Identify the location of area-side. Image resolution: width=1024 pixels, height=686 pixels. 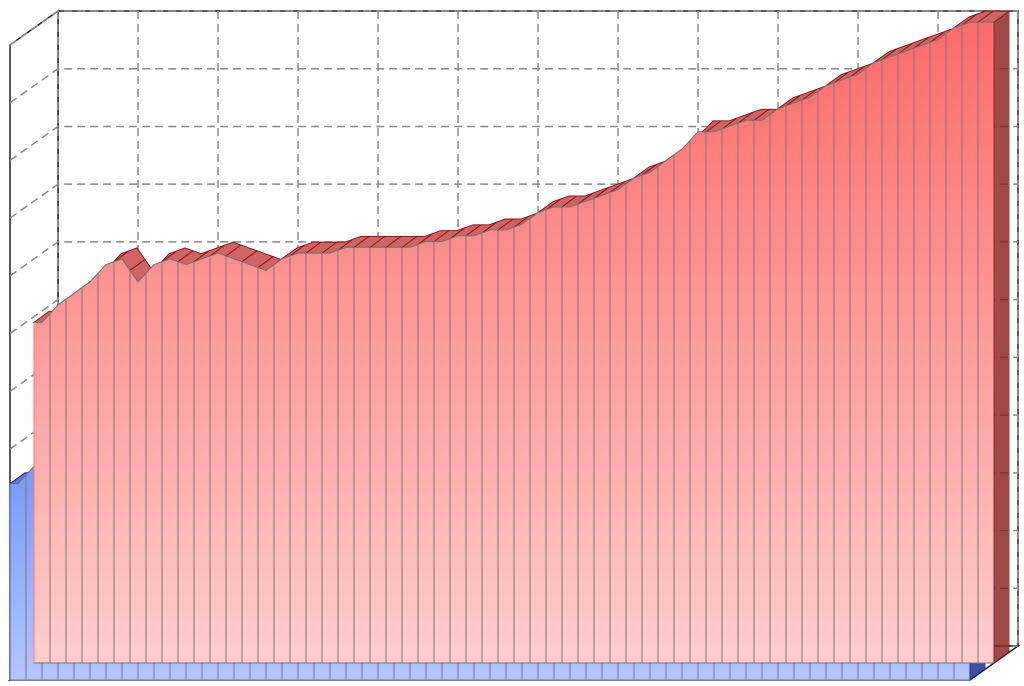
(1001, 337).